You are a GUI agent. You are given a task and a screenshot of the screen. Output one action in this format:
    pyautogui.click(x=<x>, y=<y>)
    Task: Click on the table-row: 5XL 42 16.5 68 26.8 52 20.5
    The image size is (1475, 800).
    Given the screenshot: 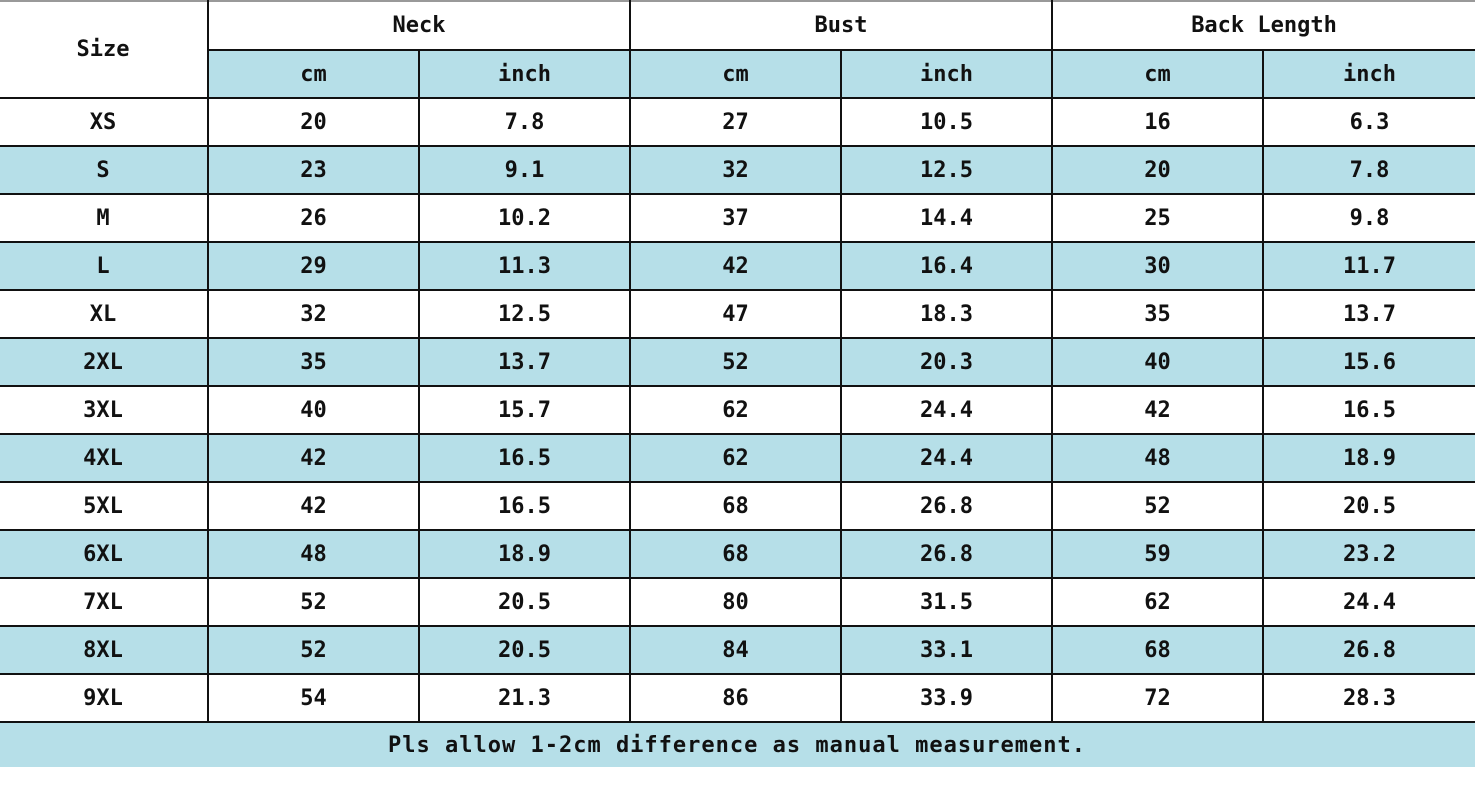 What is the action you would take?
    pyautogui.click(x=737, y=506)
    